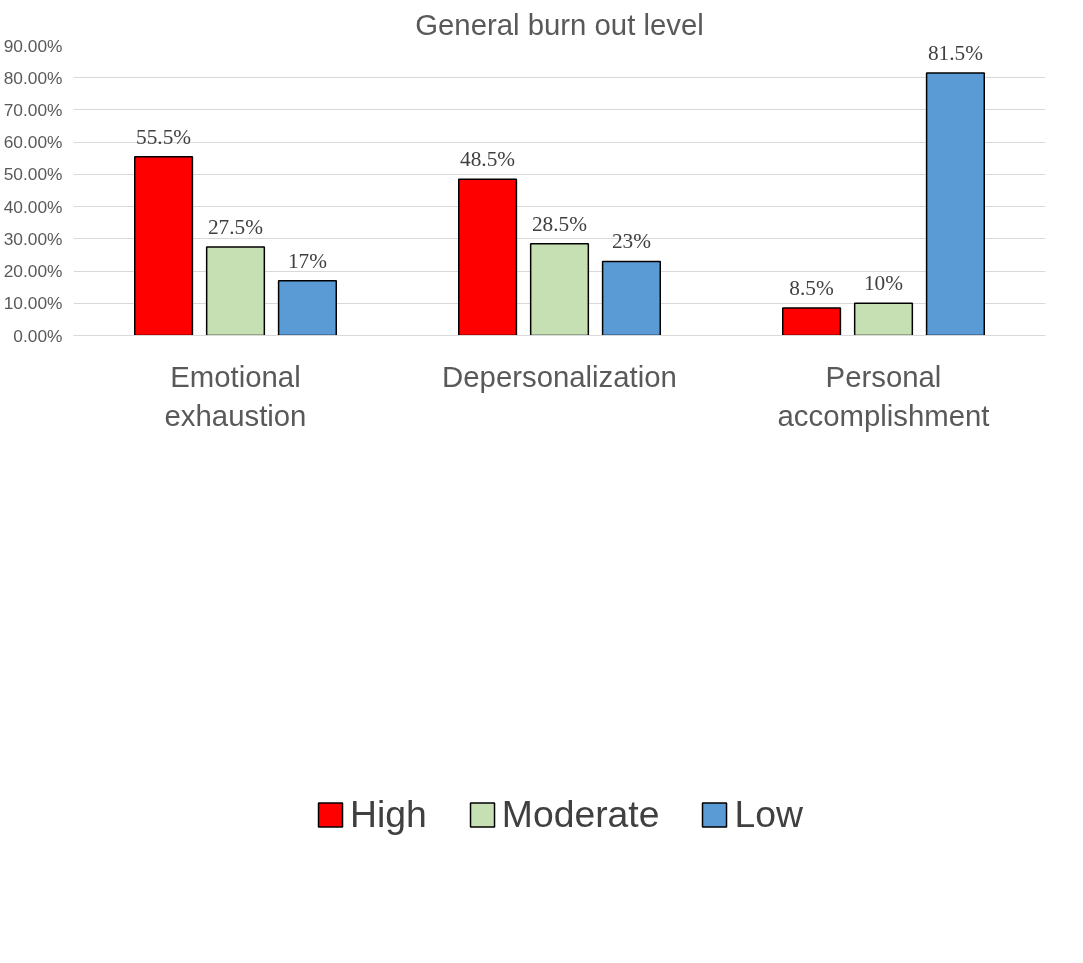 The height and width of the screenshot is (963, 1083). What do you see at coordinates (33, 206) in the screenshot?
I see `y-tick-label: 40.00%` at bounding box center [33, 206].